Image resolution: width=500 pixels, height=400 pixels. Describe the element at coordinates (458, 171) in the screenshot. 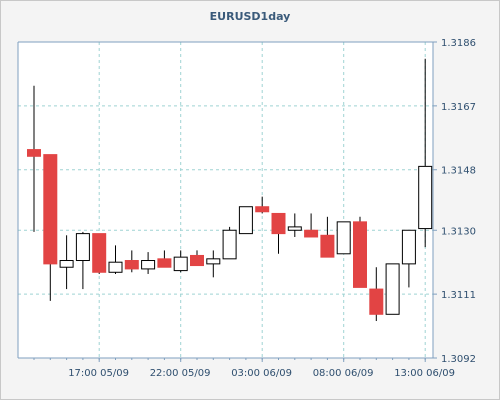

I see `y-tick-label: 1.3148` at that location.